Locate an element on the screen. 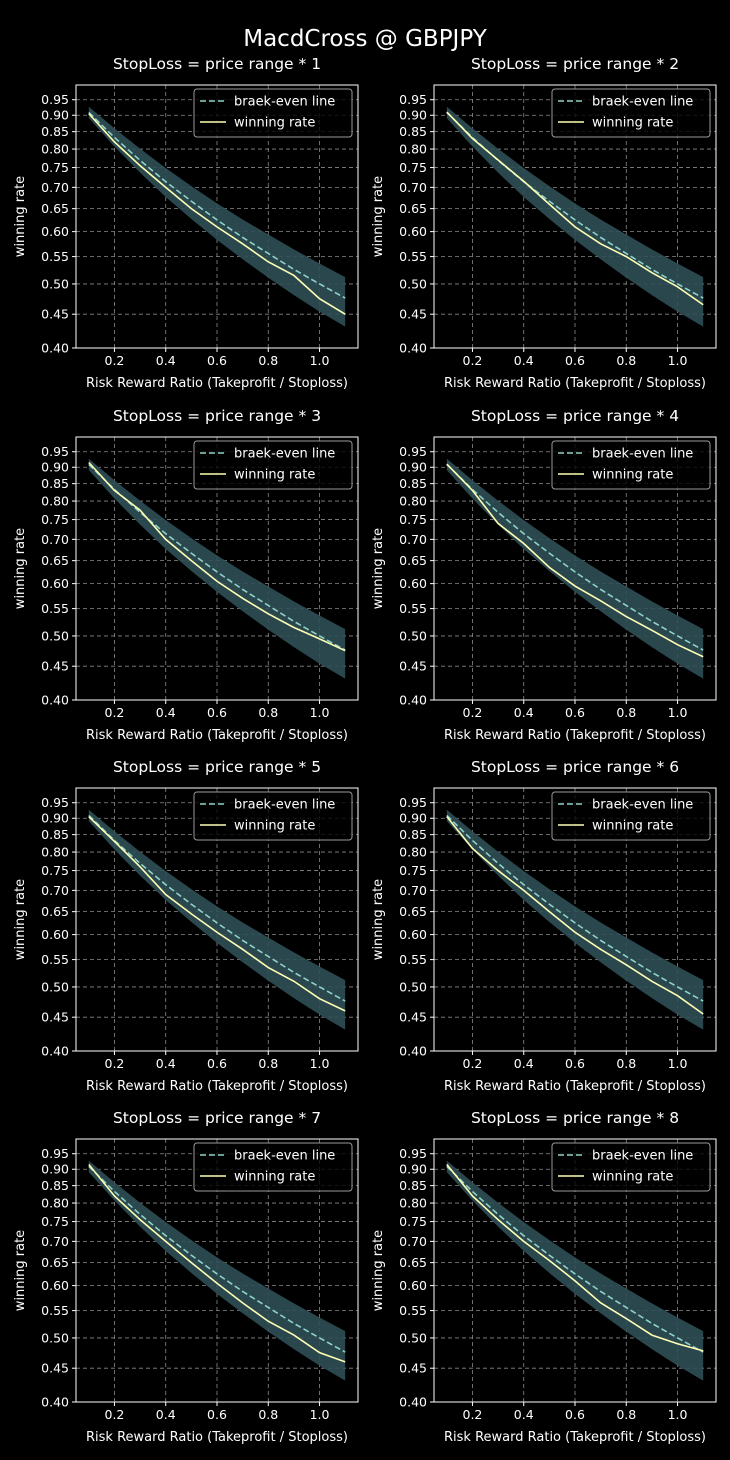 This screenshot has height=1460, width=730. y-tick-label: 0.45 is located at coordinates (413, 314).